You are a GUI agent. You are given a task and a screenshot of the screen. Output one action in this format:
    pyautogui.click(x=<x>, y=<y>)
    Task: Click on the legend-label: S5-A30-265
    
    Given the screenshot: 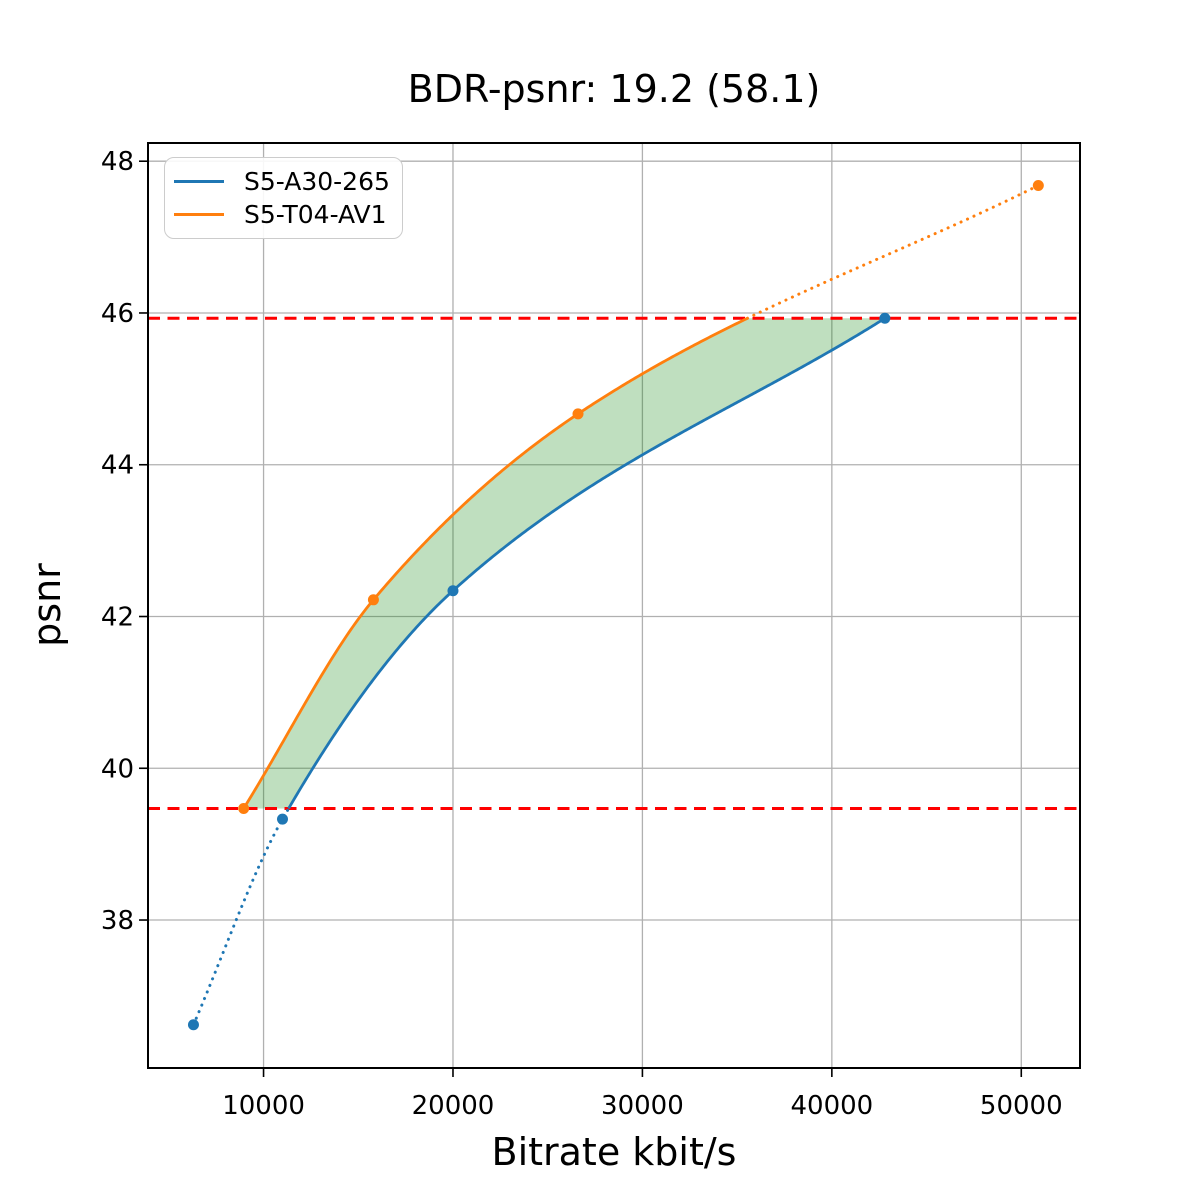 What is the action you would take?
    pyautogui.click(x=317, y=181)
    